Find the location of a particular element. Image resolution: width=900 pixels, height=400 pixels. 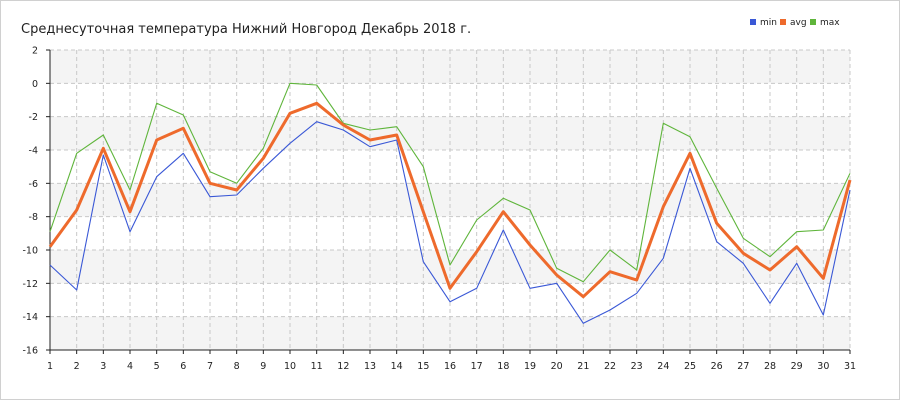

y-tick-label: 2 is located at coordinates (35, 51).